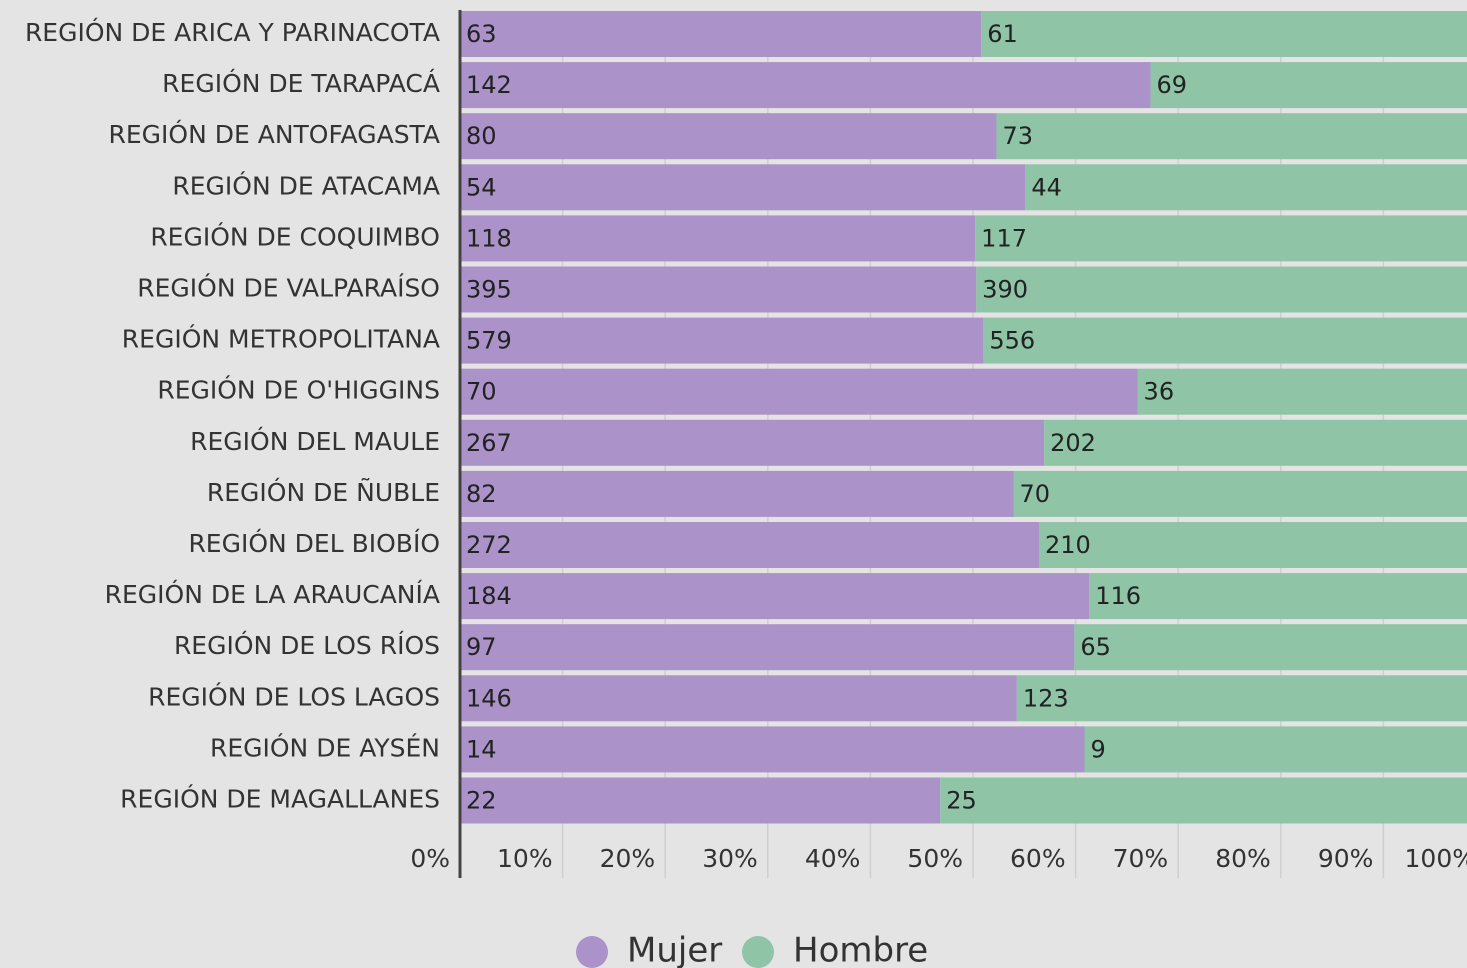 This screenshot has height=968, width=1467. Describe the element at coordinates (1171, 85) in the screenshot. I see `data-label: 69` at that location.